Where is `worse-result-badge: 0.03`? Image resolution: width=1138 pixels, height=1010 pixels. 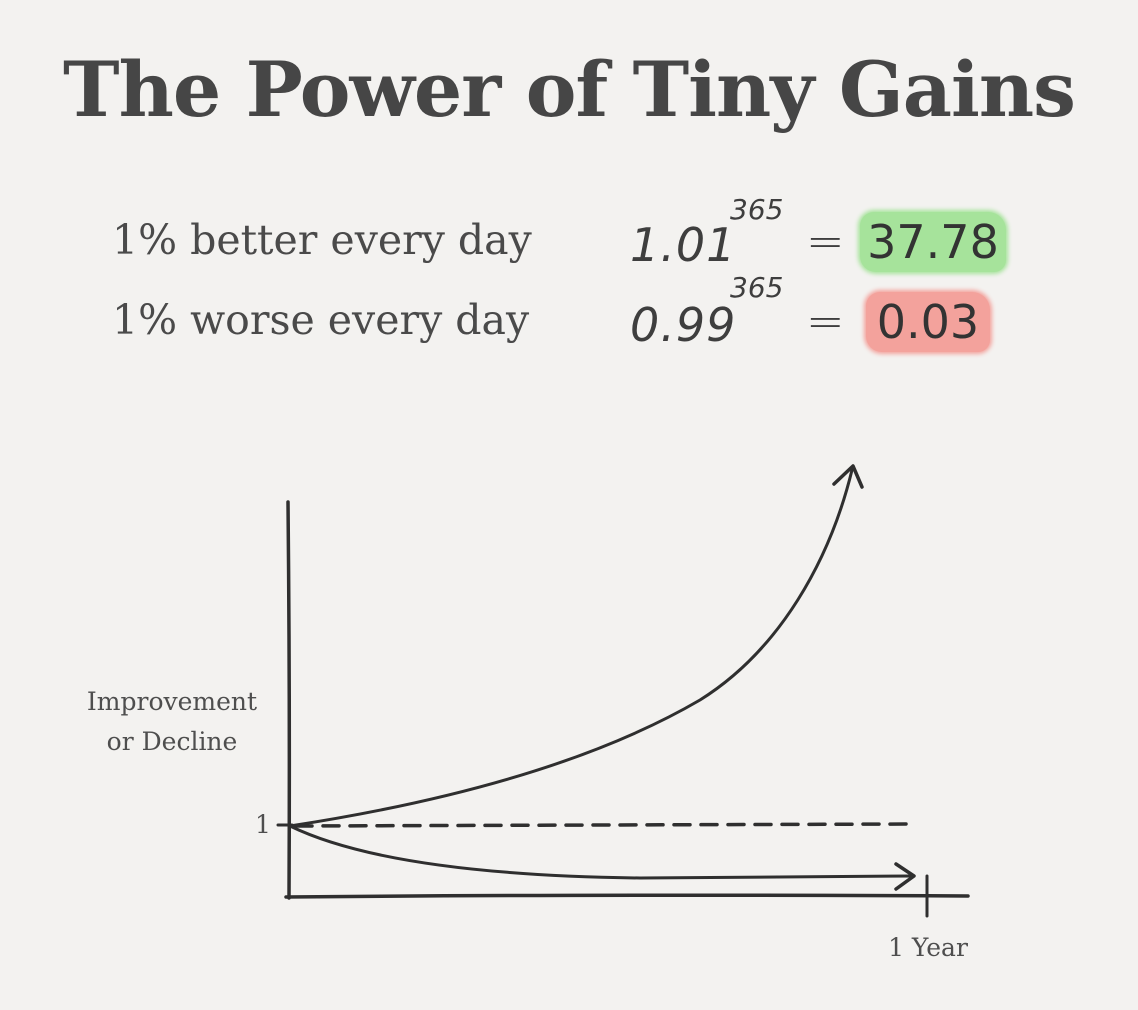
worse-result-badge: 0.03 is located at coordinates (928, 322).